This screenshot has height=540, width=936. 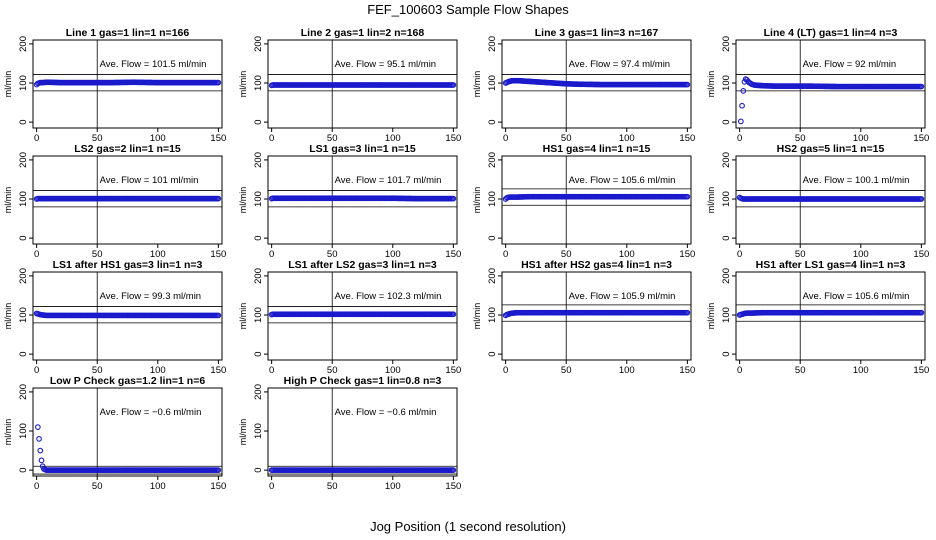 What do you see at coordinates (622, 180) in the screenshot?
I see `ave-flow-annotation: Ave. Flow = 105.6 ml/min` at bounding box center [622, 180].